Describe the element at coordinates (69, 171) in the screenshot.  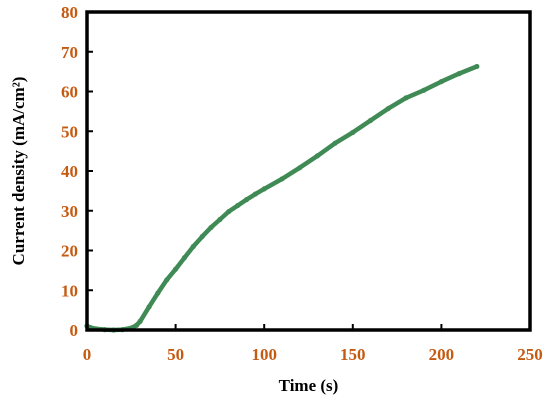
I see `y-tick-label: 40` at that location.